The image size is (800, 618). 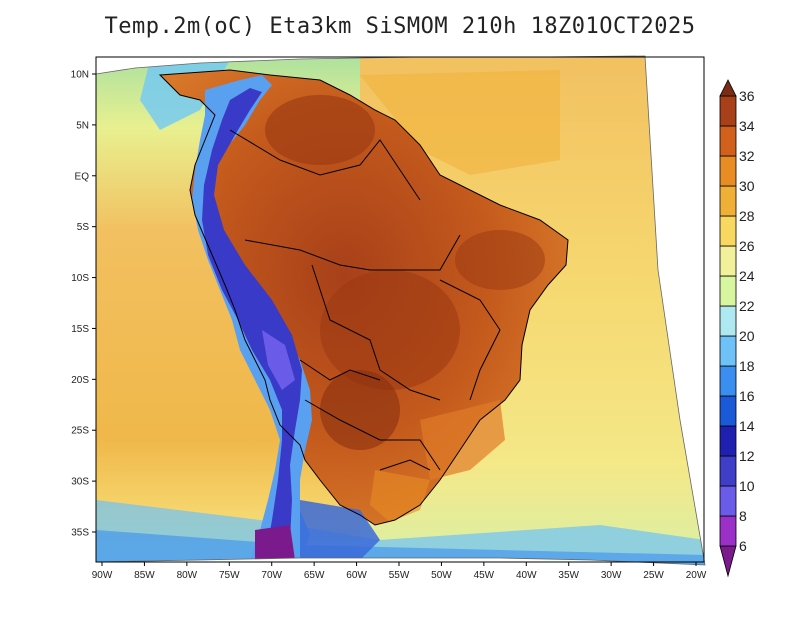 I want to click on lon-tick-label: 50W, so click(x=441, y=575).